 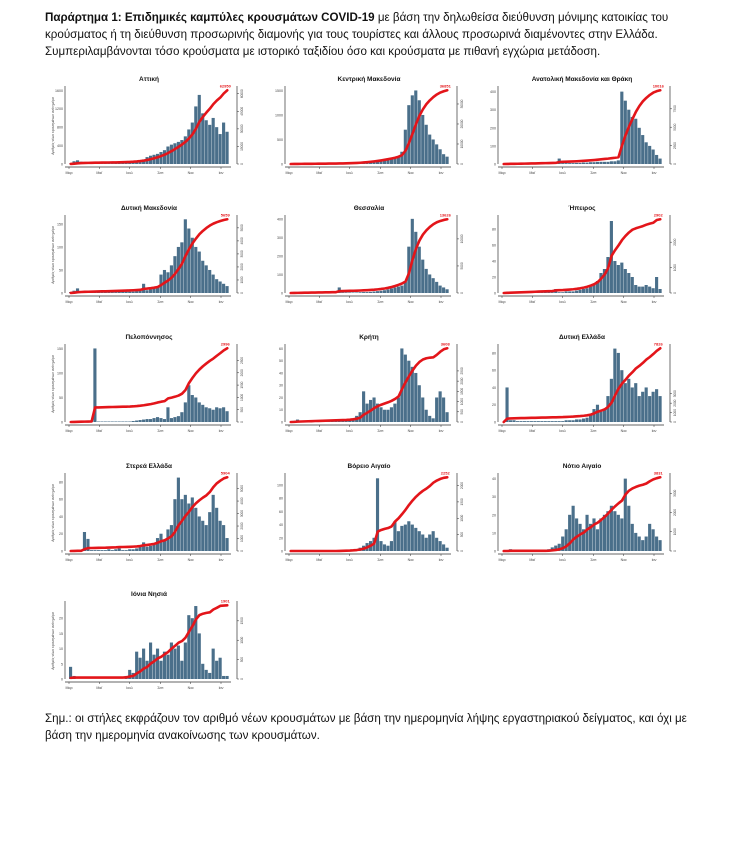 I want to click on x-tick-label: Ιαν, so click(x=221, y=560).